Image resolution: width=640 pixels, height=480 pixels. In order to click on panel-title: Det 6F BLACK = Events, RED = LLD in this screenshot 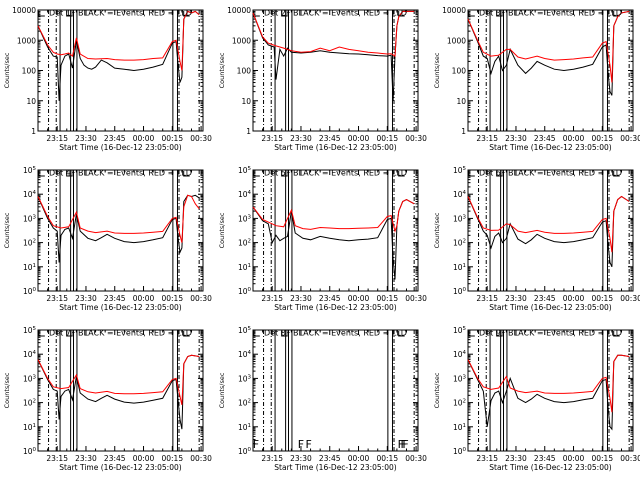, I will do `click(550, 173)`.